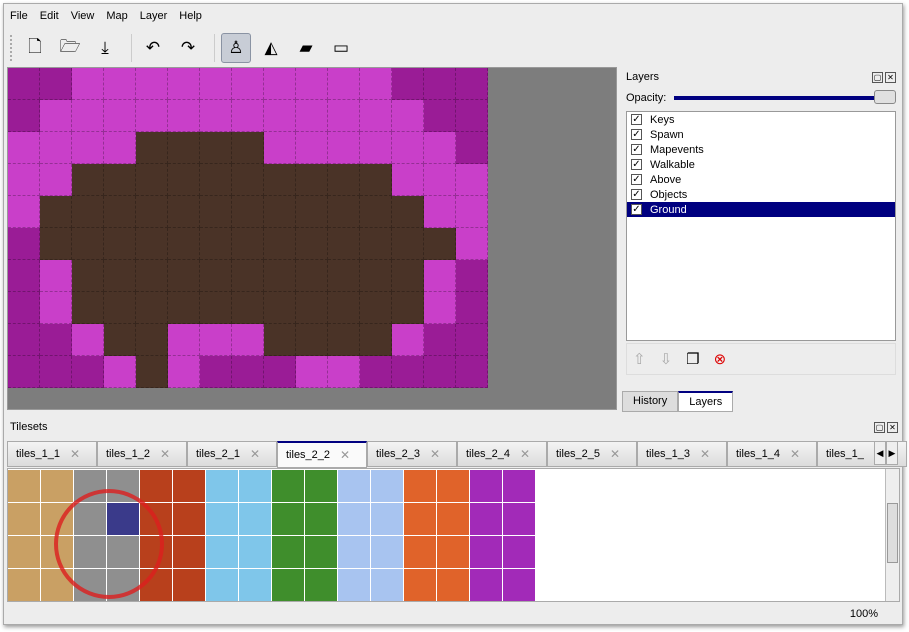 Image resolution: width=909 pixels, height=632 pixels. What do you see at coordinates (885, 97) in the screenshot?
I see `opacity-slider-handle` at bounding box center [885, 97].